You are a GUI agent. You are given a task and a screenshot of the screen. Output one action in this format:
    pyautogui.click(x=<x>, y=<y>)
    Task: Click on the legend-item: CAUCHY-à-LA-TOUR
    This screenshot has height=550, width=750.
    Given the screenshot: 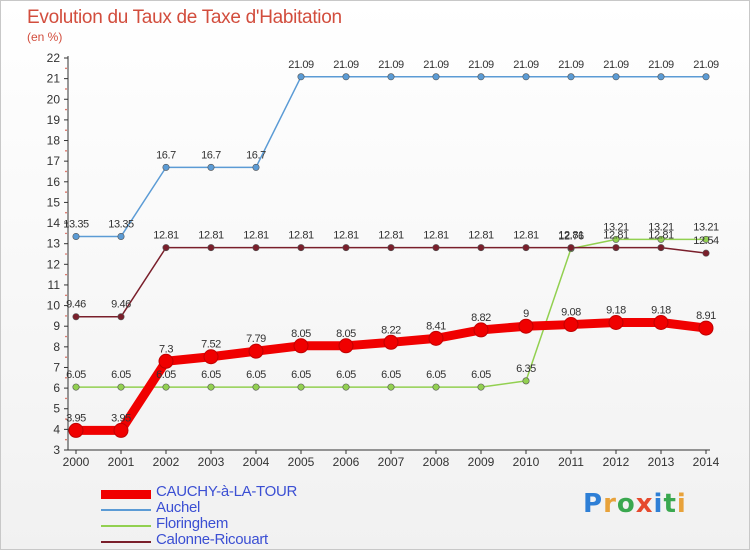 What is the action you would take?
    pyautogui.click(x=231, y=492)
    